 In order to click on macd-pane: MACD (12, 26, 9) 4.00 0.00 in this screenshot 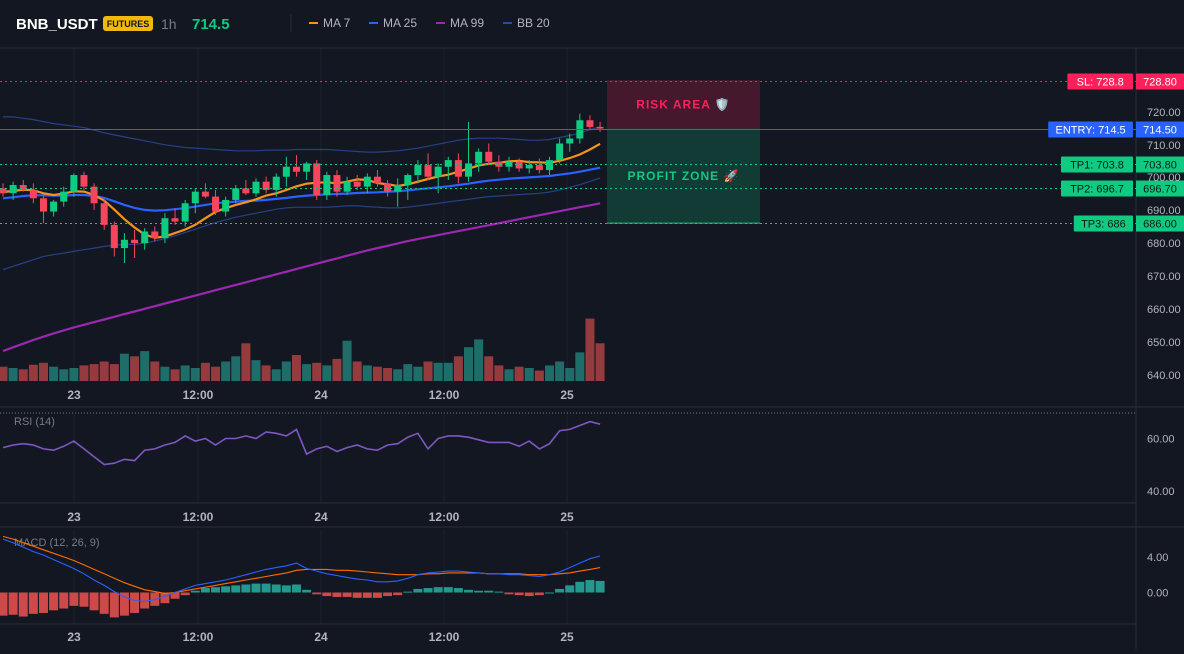, I will do `click(584, 580)`.